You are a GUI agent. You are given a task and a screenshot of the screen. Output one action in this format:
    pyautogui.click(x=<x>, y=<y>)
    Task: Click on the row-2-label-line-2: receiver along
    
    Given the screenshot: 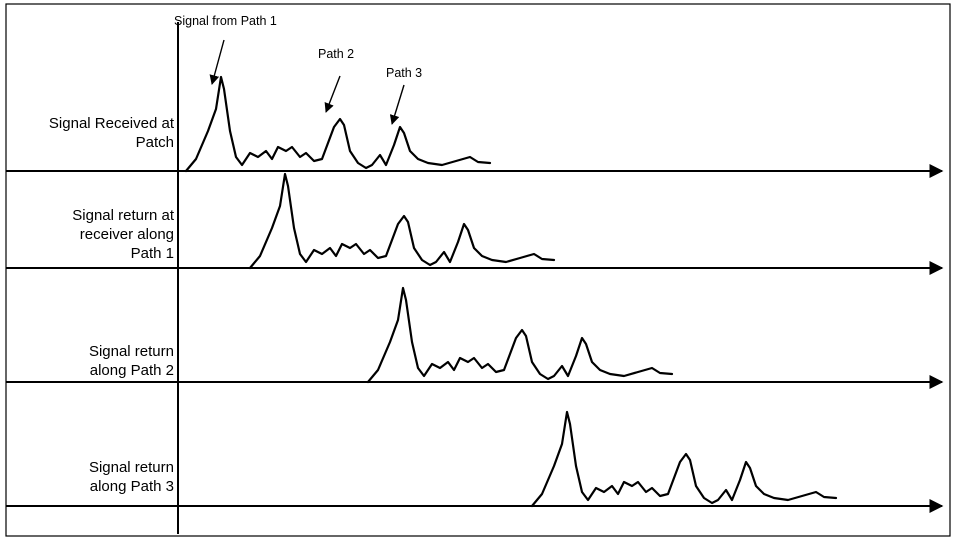 What is the action you would take?
    pyautogui.click(x=127, y=234)
    